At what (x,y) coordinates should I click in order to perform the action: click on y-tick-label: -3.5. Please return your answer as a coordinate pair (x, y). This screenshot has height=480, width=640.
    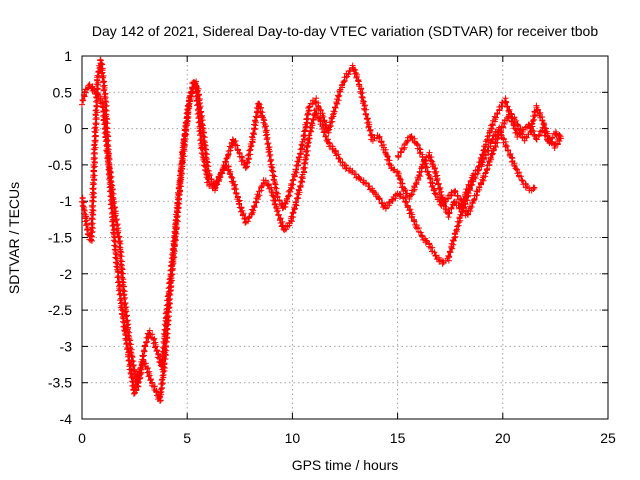
    Looking at the image, I should click on (60, 383).